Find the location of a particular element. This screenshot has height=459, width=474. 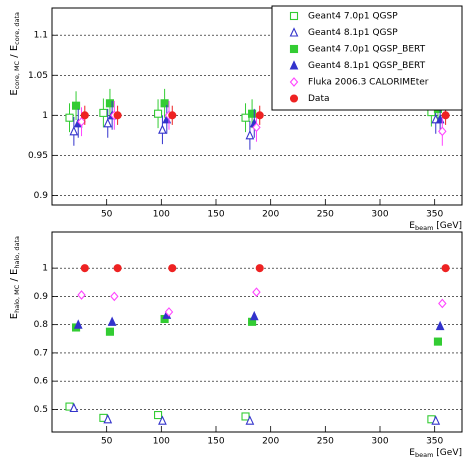

y-axis-label: Ecore, MC / Ecore, data is located at coordinates (15, 54).